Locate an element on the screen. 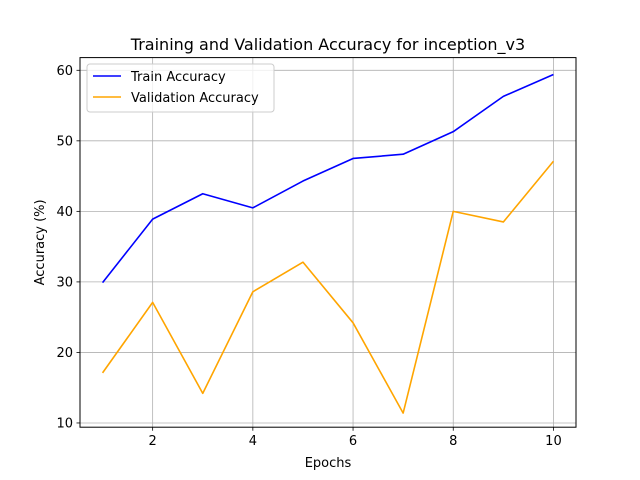  y-tick-label: 40 is located at coordinates (64, 212).